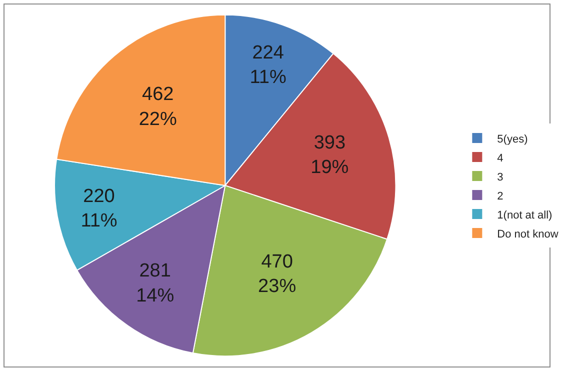 The width and height of the screenshot is (568, 371). What do you see at coordinates (512, 139) in the screenshot?
I see `legend-label: 5(yes)` at bounding box center [512, 139].